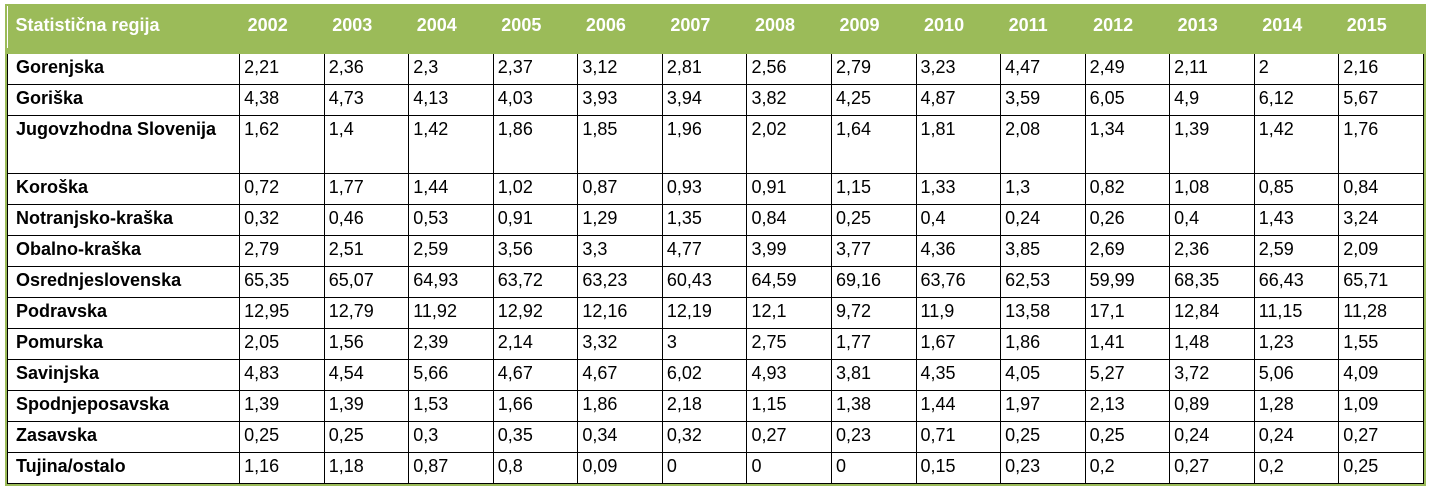 The image size is (1431, 486). Describe the element at coordinates (1381, 67) in the screenshot. I see `value-cell: 2,16` at that location.